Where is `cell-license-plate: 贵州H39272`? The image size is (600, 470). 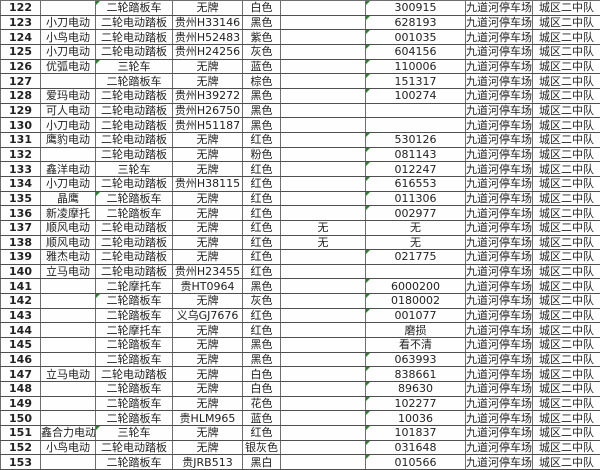
cell-license-plate: 贵州H39272 is located at coordinates (207, 95).